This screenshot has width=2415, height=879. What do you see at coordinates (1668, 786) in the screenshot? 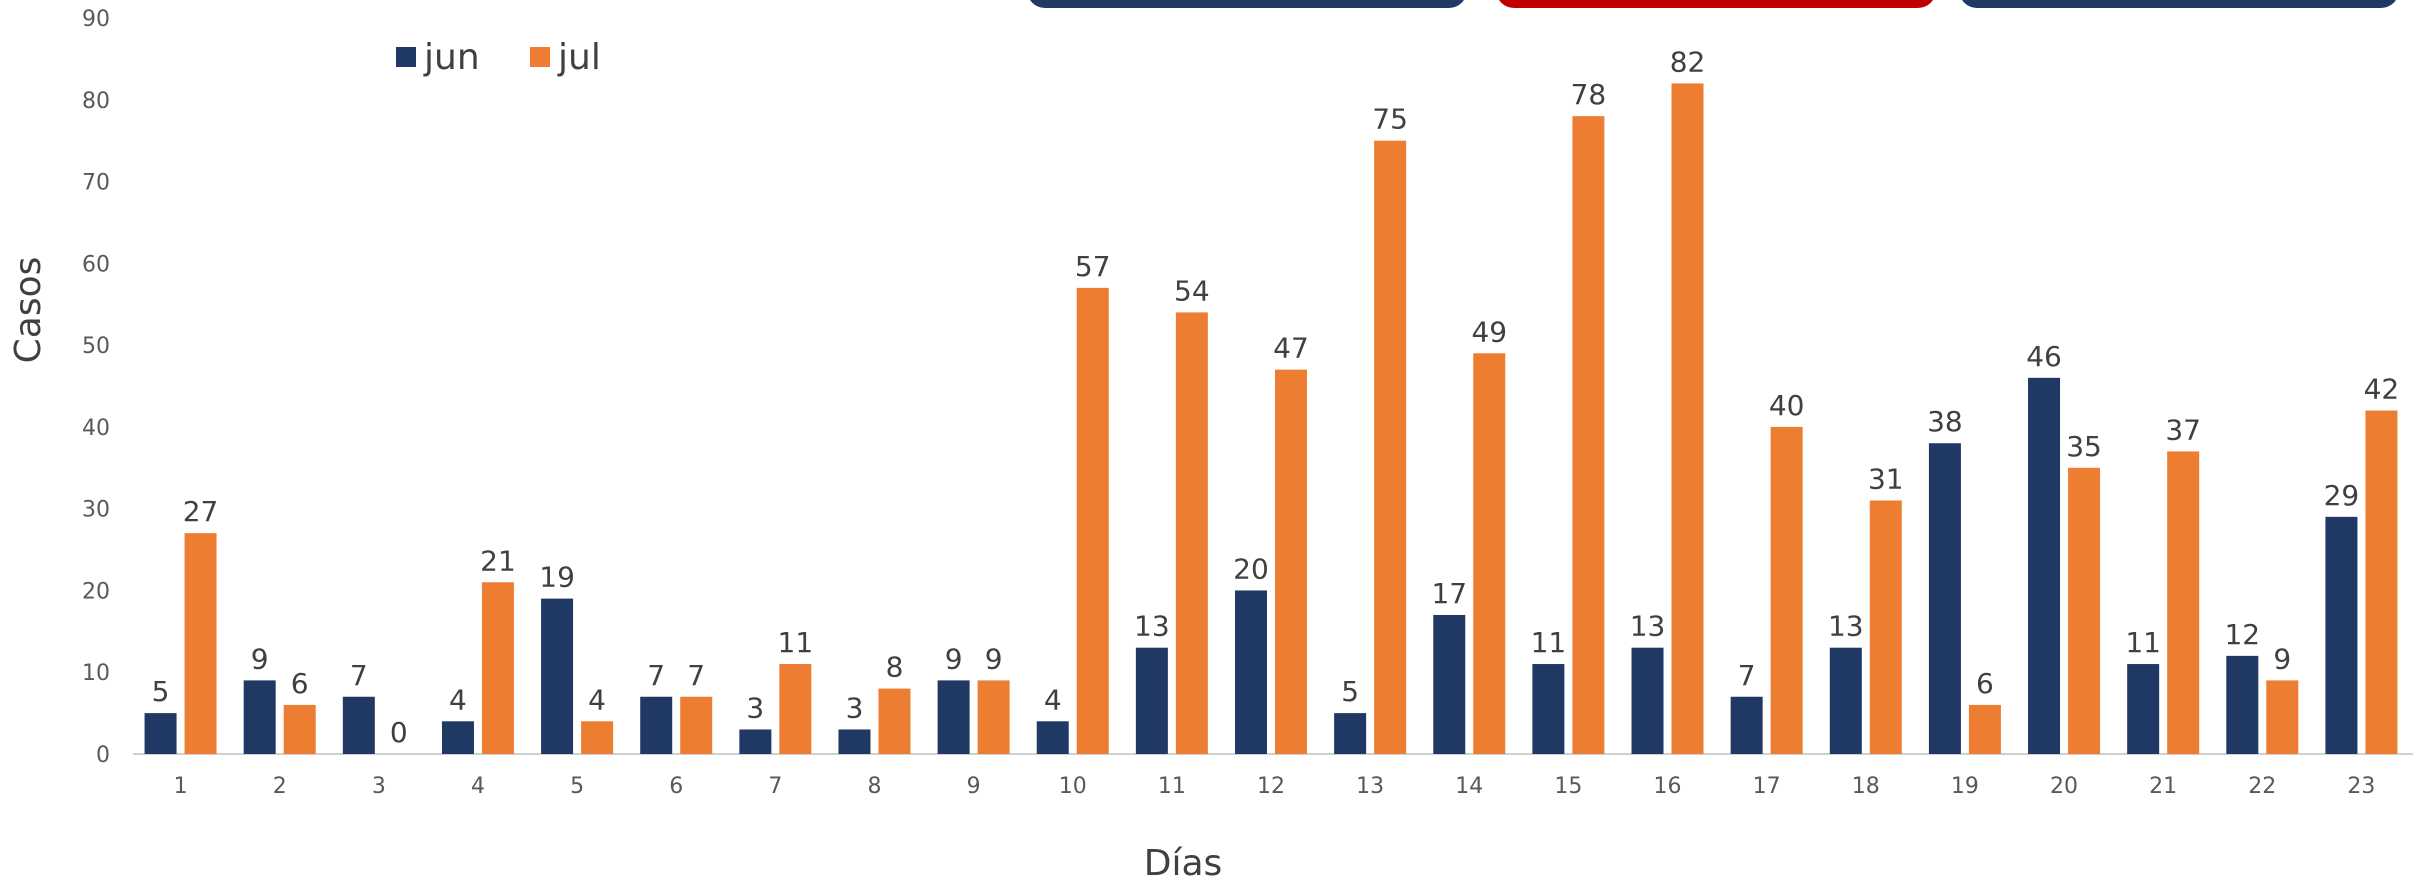
I see `x-tick-label: 16` at bounding box center [1668, 786].